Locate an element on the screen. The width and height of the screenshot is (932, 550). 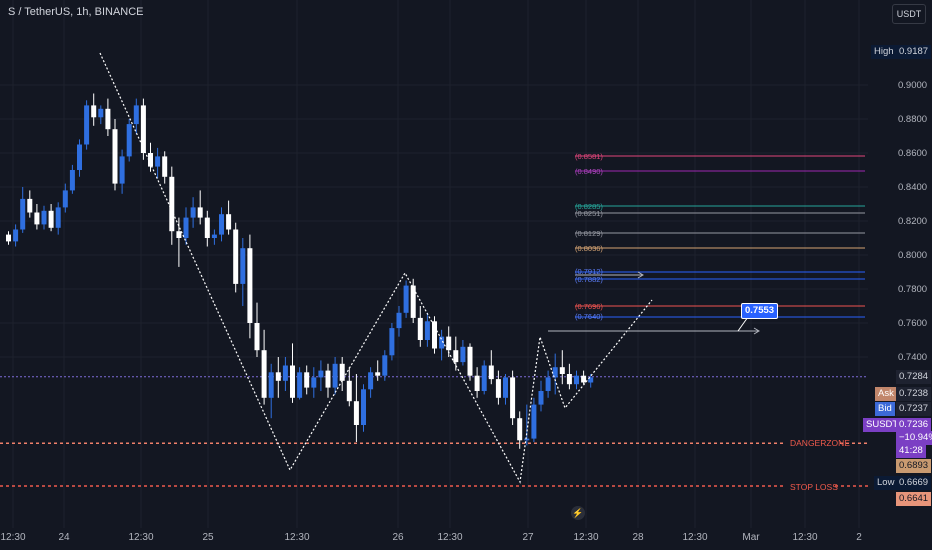
dangerzone-price-tag: 0.6893 is located at coordinates (914, 466).